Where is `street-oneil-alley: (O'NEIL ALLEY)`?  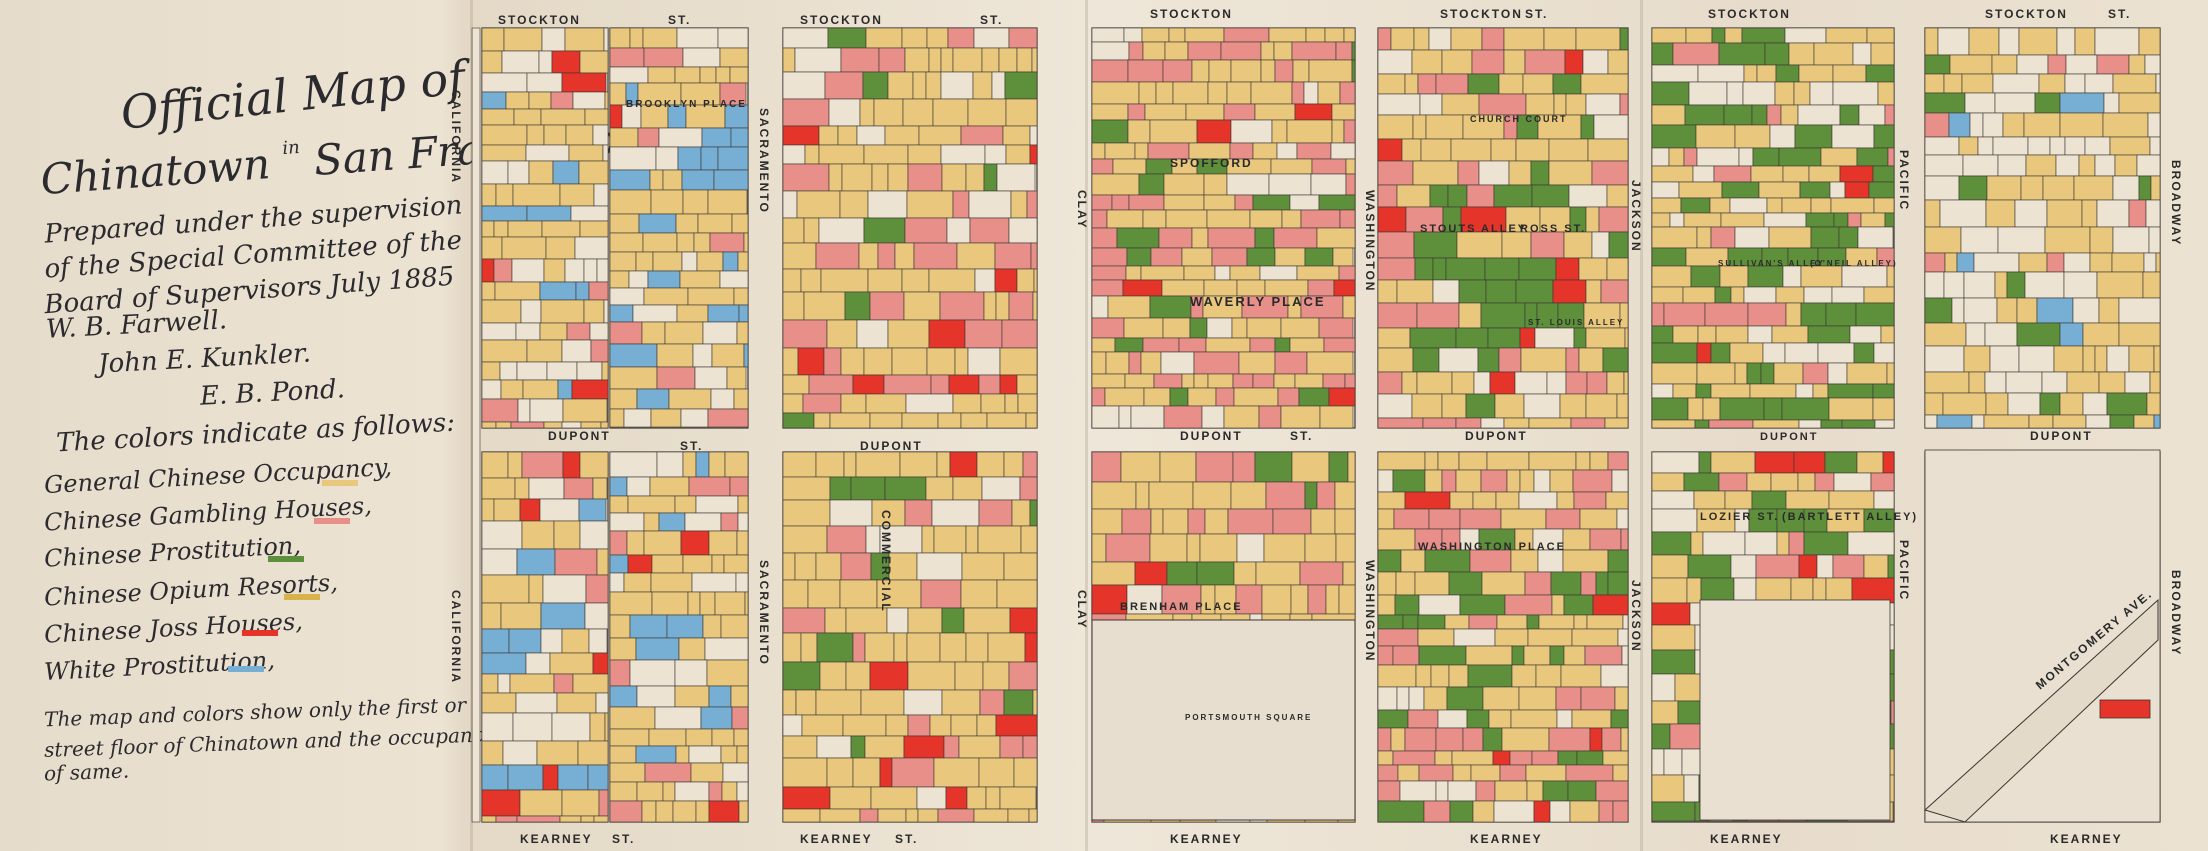
street-oneil-alley: (O'NEIL ALLEY) is located at coordinates (1854, 263).